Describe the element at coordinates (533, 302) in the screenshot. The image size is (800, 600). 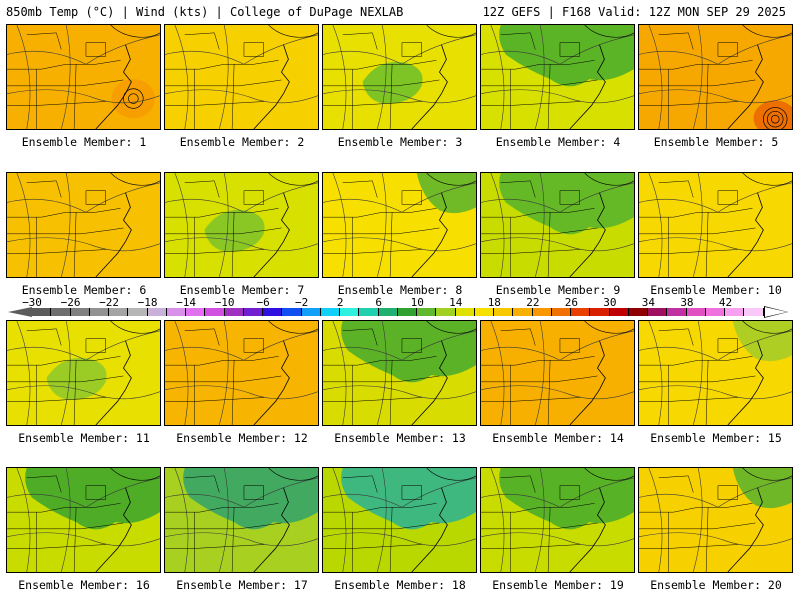
I see `colorbar-tick-label: 22` at that location.